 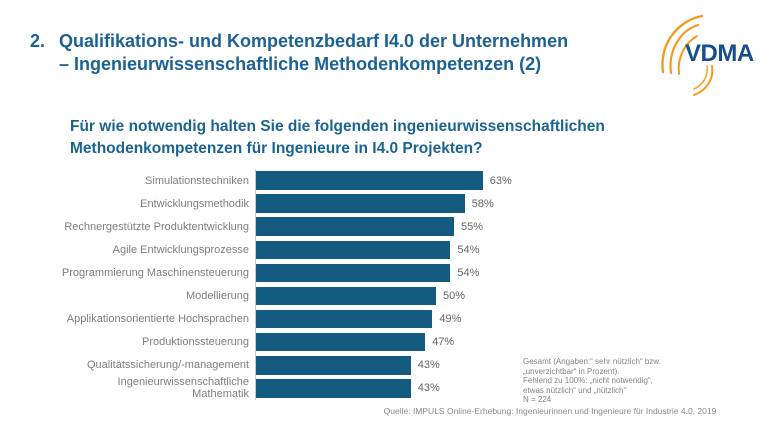 What do you see at coordinates (571, 371) in the screenshot?
I see `footnote-line-2: „unverzichtbar“ in Prozent).` at bounding box center [571, 371].